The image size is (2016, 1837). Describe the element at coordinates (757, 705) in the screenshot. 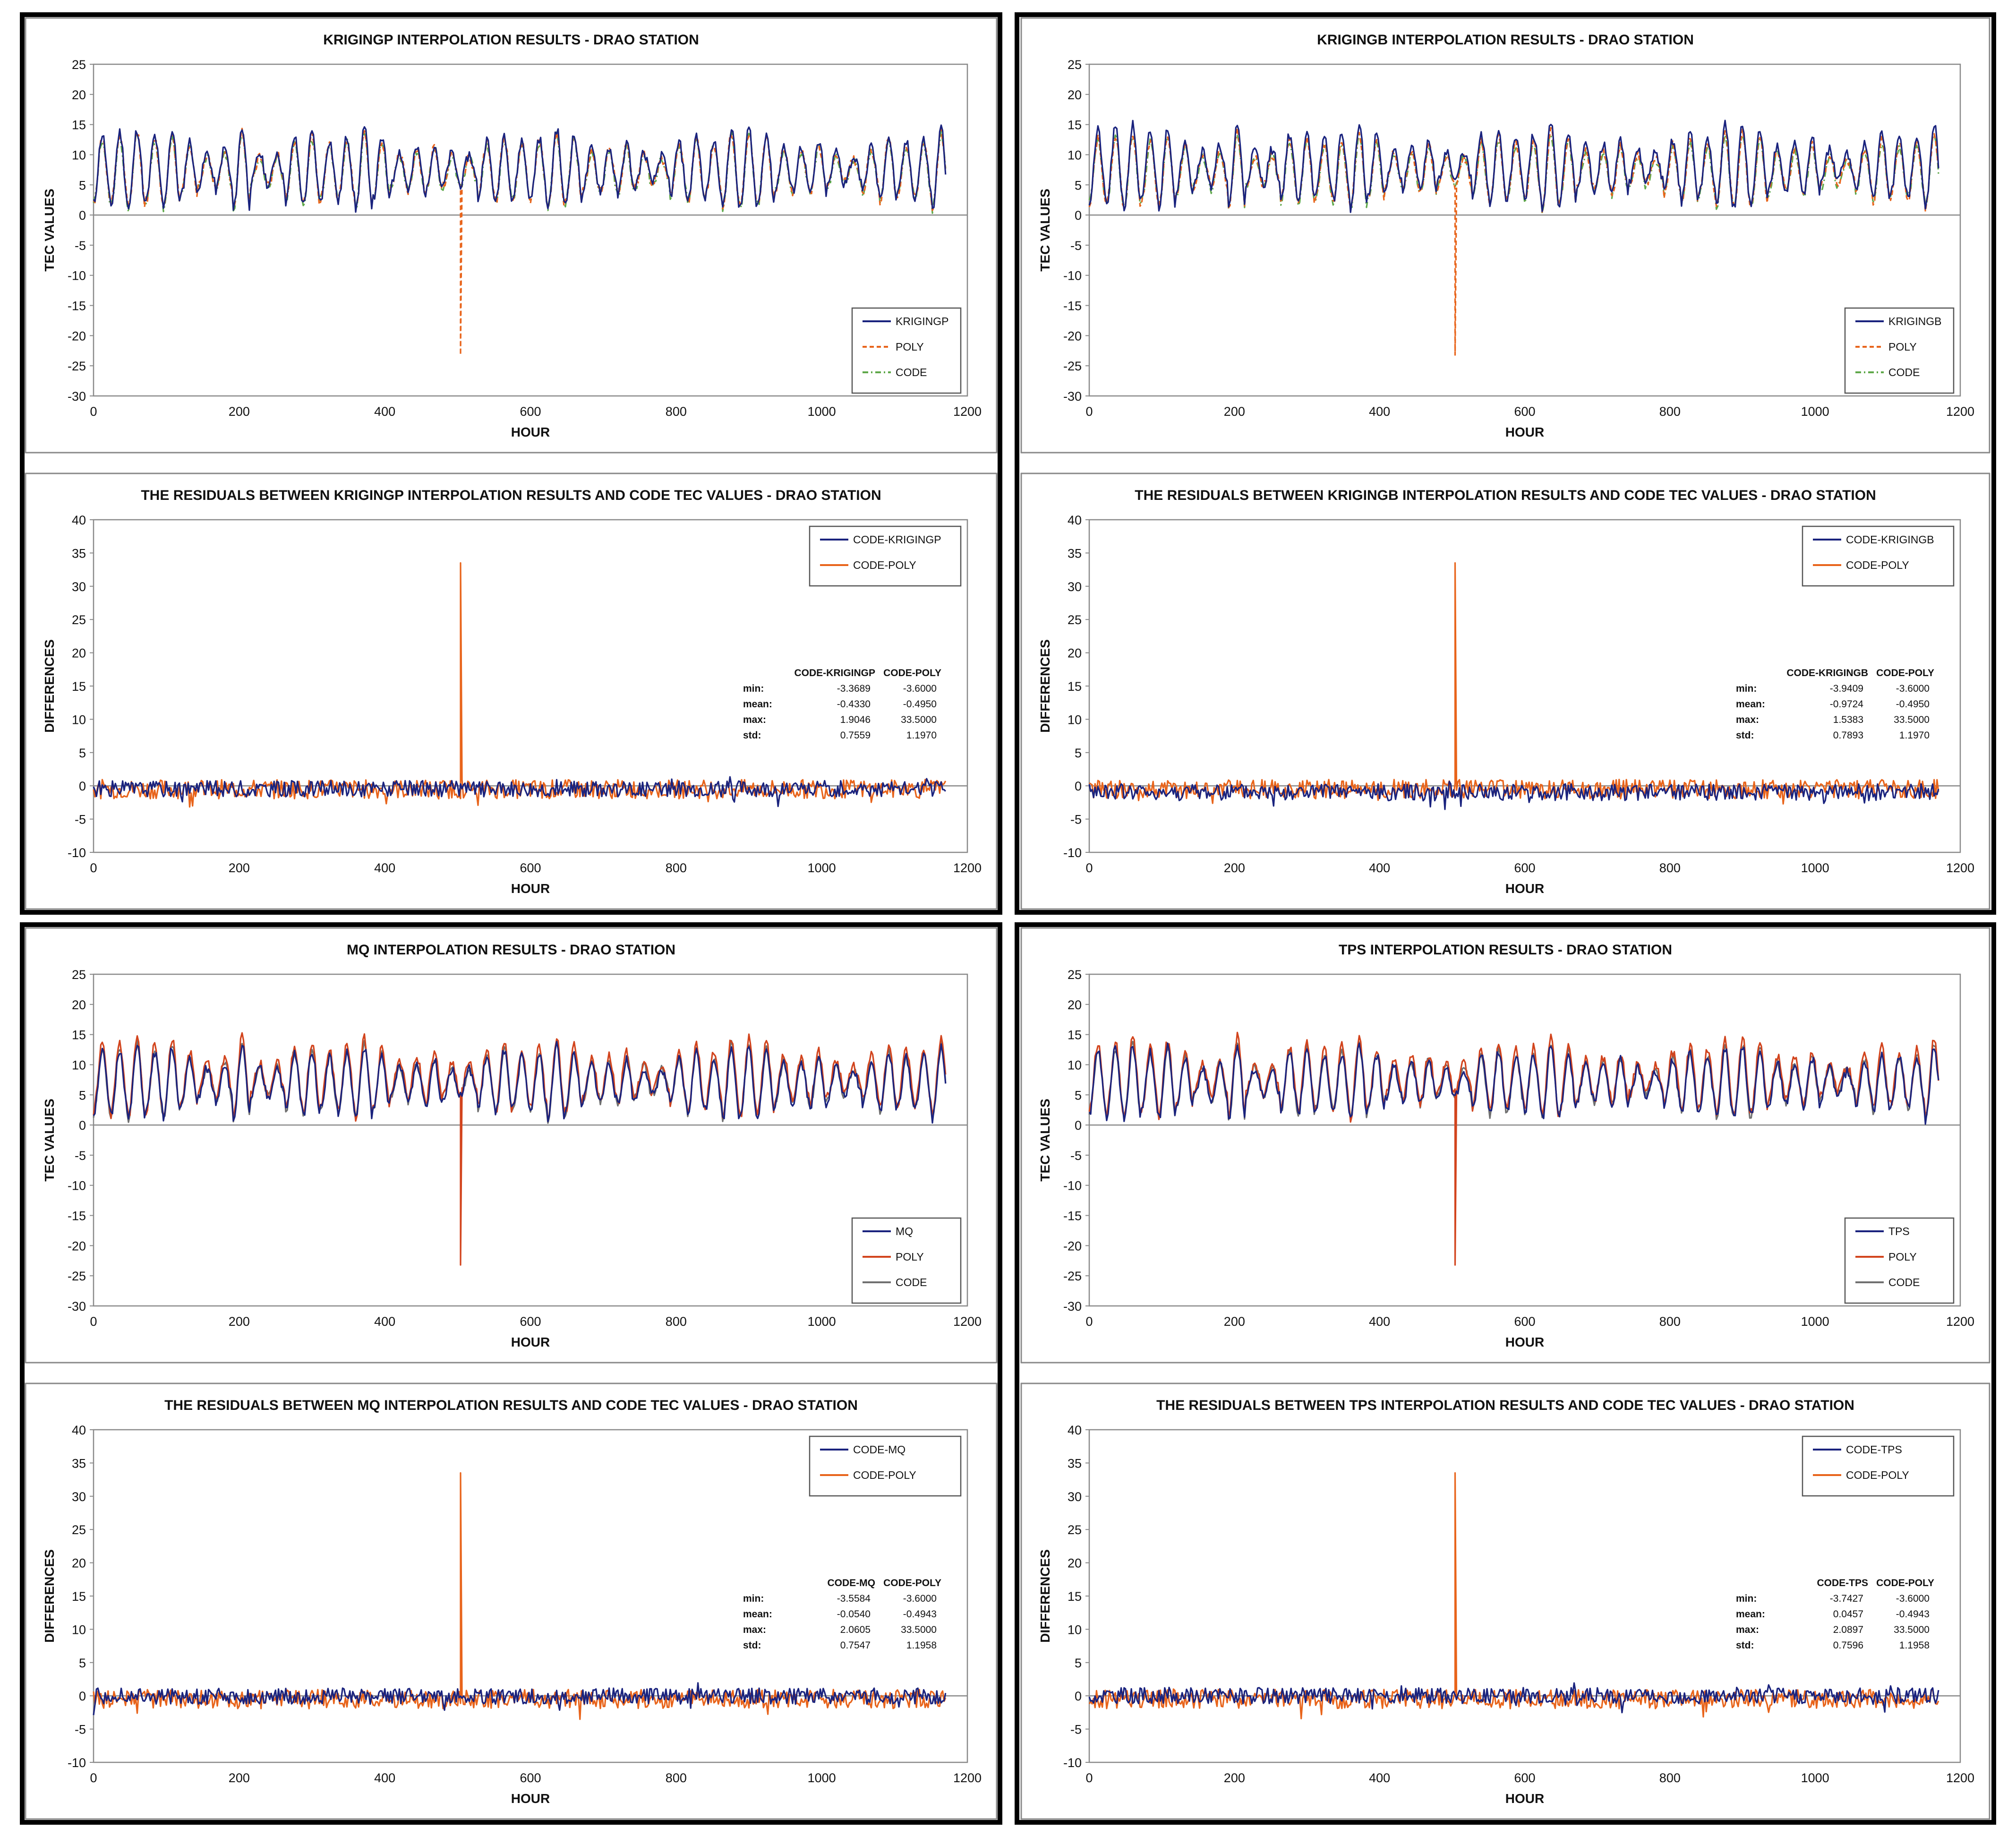

I see `stats-row-label: mean:` at that location.